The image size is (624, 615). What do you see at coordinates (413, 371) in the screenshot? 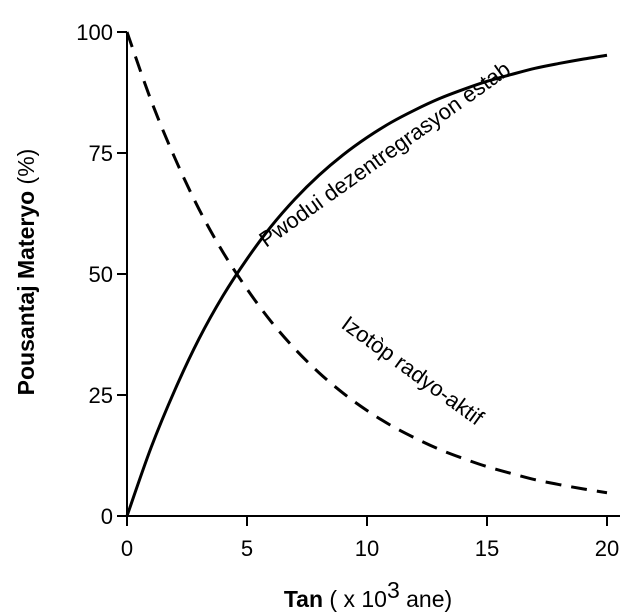
I see `curve-label-isotope: Izotòp radyo-aktif` at bounding box center [413, 371].